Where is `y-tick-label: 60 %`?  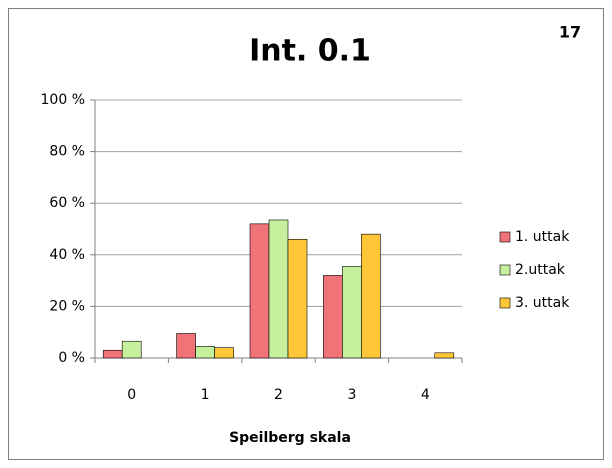 y-tick-label: 60 % is located at coordinates (67, 203).